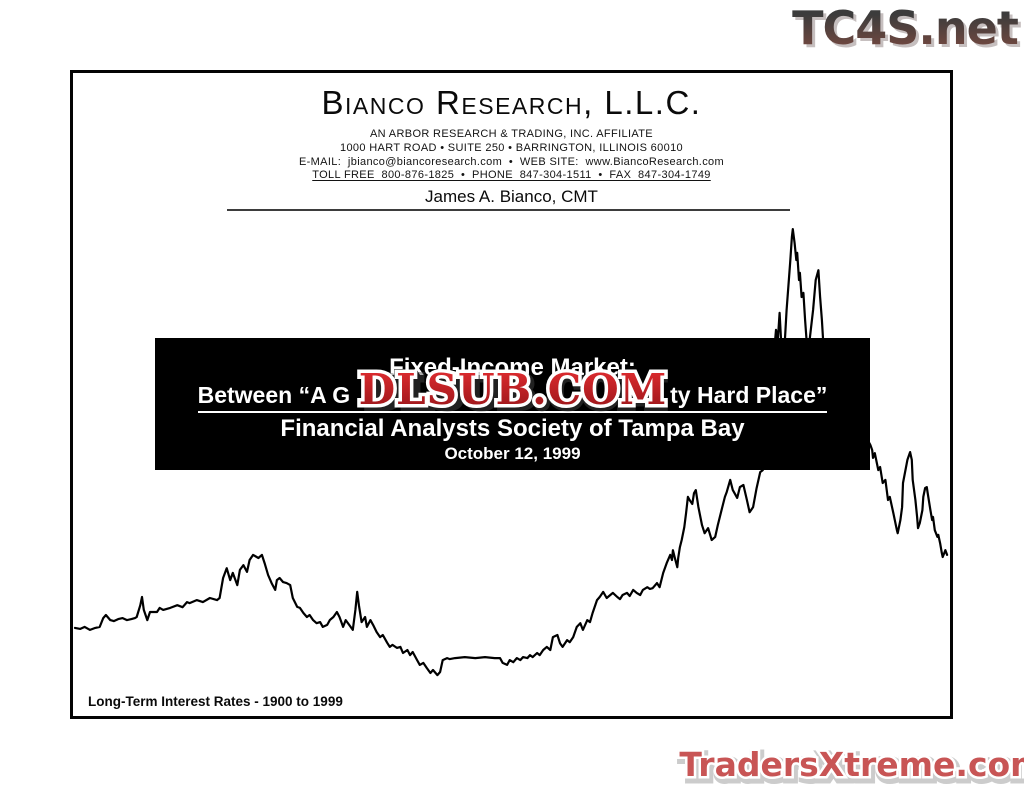 This screenshot has width=1024, height=791. What do you see at coordinates (511, 102) in the screenshot?
I see `company-name: Bianco Research, L.L.C.` at bounding box center [511, 102].